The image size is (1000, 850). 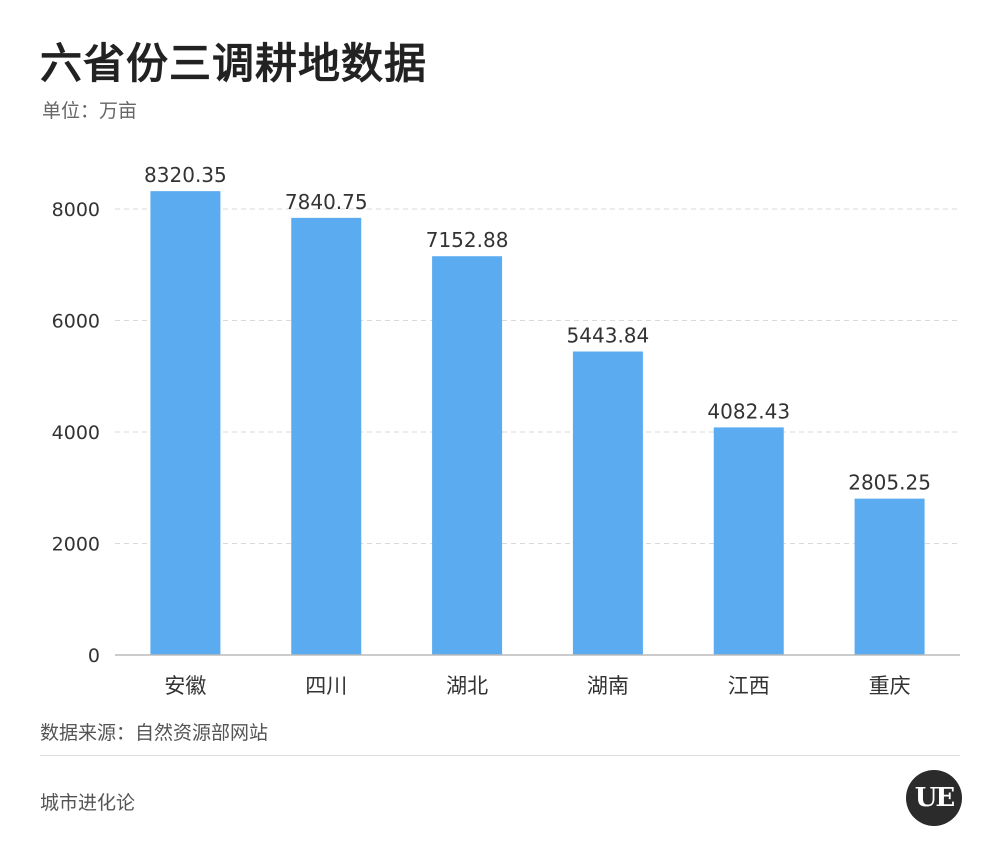 What do you see at coordinates (467, 240) in the screenshot?
I see `data-label: 7152.88` at bounding box center [467, 240].